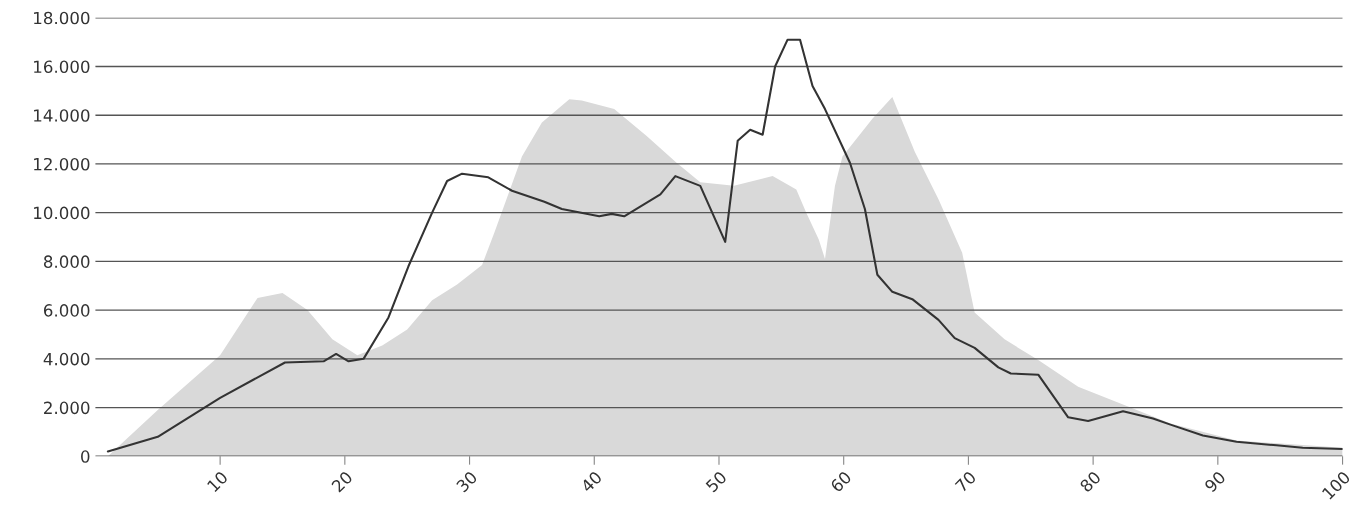 The width and height of the screenshot is (1363, 507). What do you see at coordinates (62, 213) in the screenshot?
I see `y-tick-label: 10.000` at bounding box center [62, 213].